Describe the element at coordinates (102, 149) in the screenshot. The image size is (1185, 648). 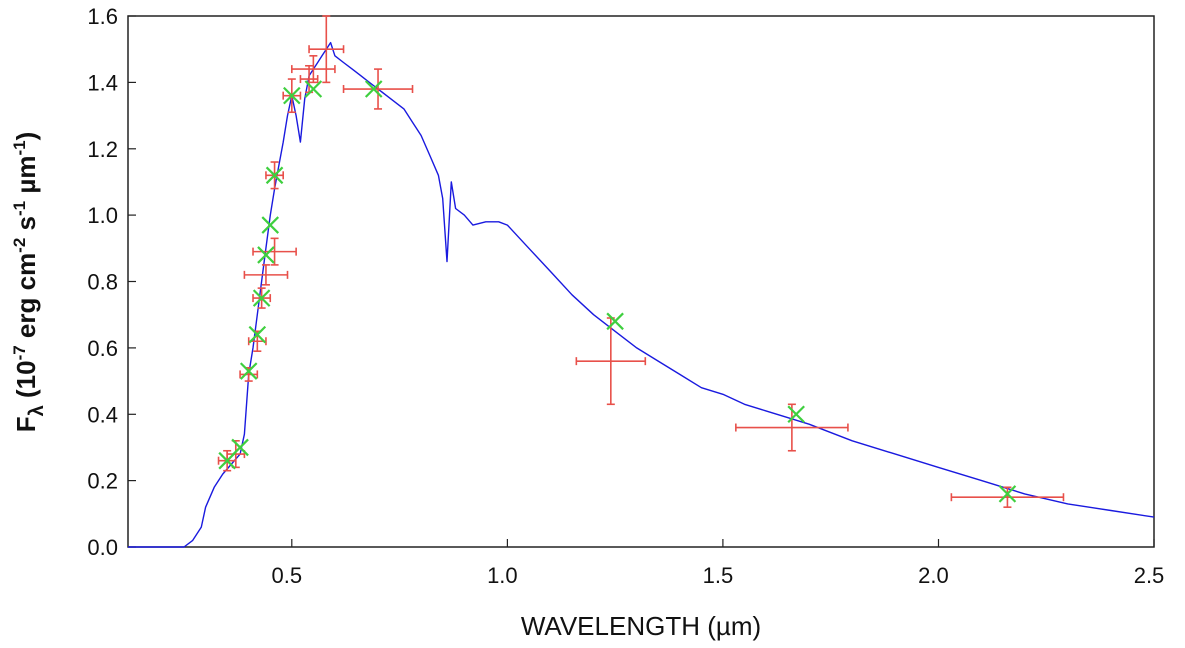
I see `y-tick-label: 1.2` at that location.